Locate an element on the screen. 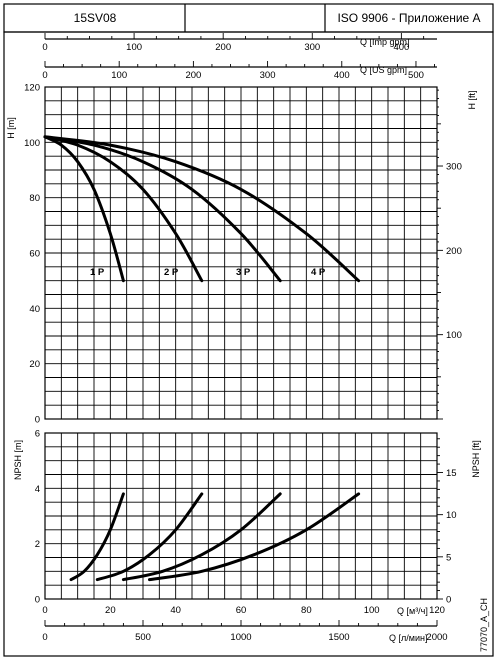 This screenshot has width=498, height=661. curve-label-1p: 1 P is located at coordinates (97, 272).